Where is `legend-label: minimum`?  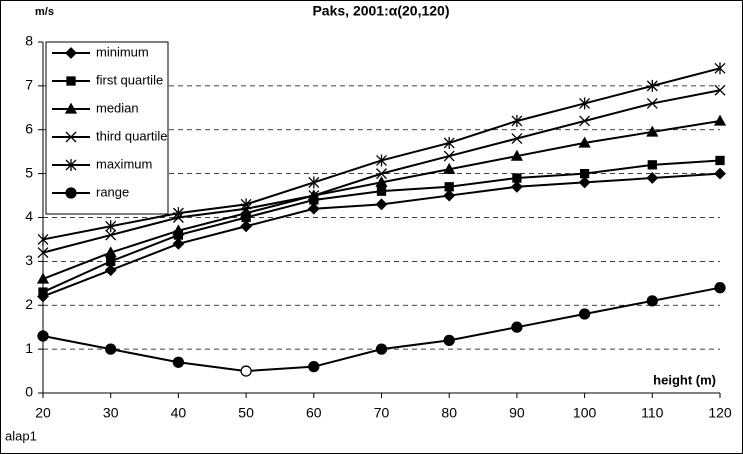 legend-label: minimum is located at coordinates (122, 51).